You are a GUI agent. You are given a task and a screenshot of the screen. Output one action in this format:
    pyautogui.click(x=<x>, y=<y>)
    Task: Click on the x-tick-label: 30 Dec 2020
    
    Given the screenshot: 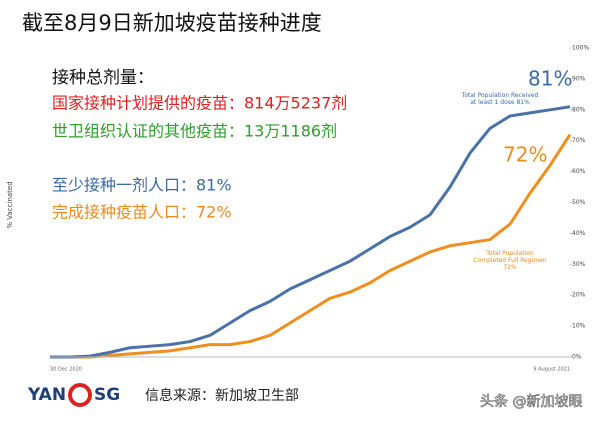 What is the action you would take?
    pyautogui.click(x=66, y=370)
    